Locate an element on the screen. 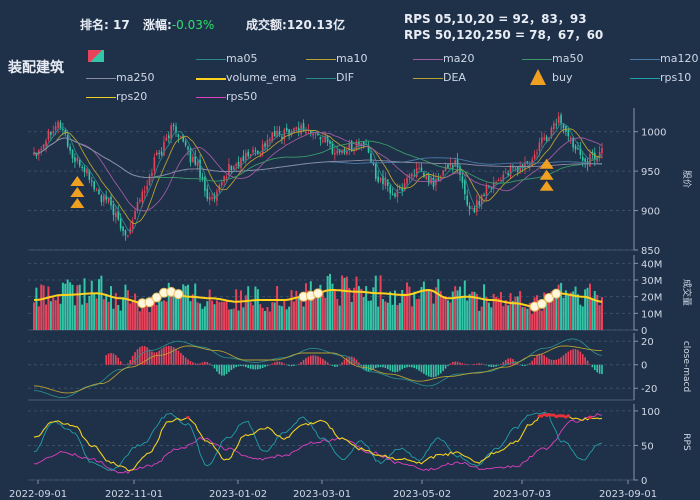  buy-marker is located at coordinates (546, 185).